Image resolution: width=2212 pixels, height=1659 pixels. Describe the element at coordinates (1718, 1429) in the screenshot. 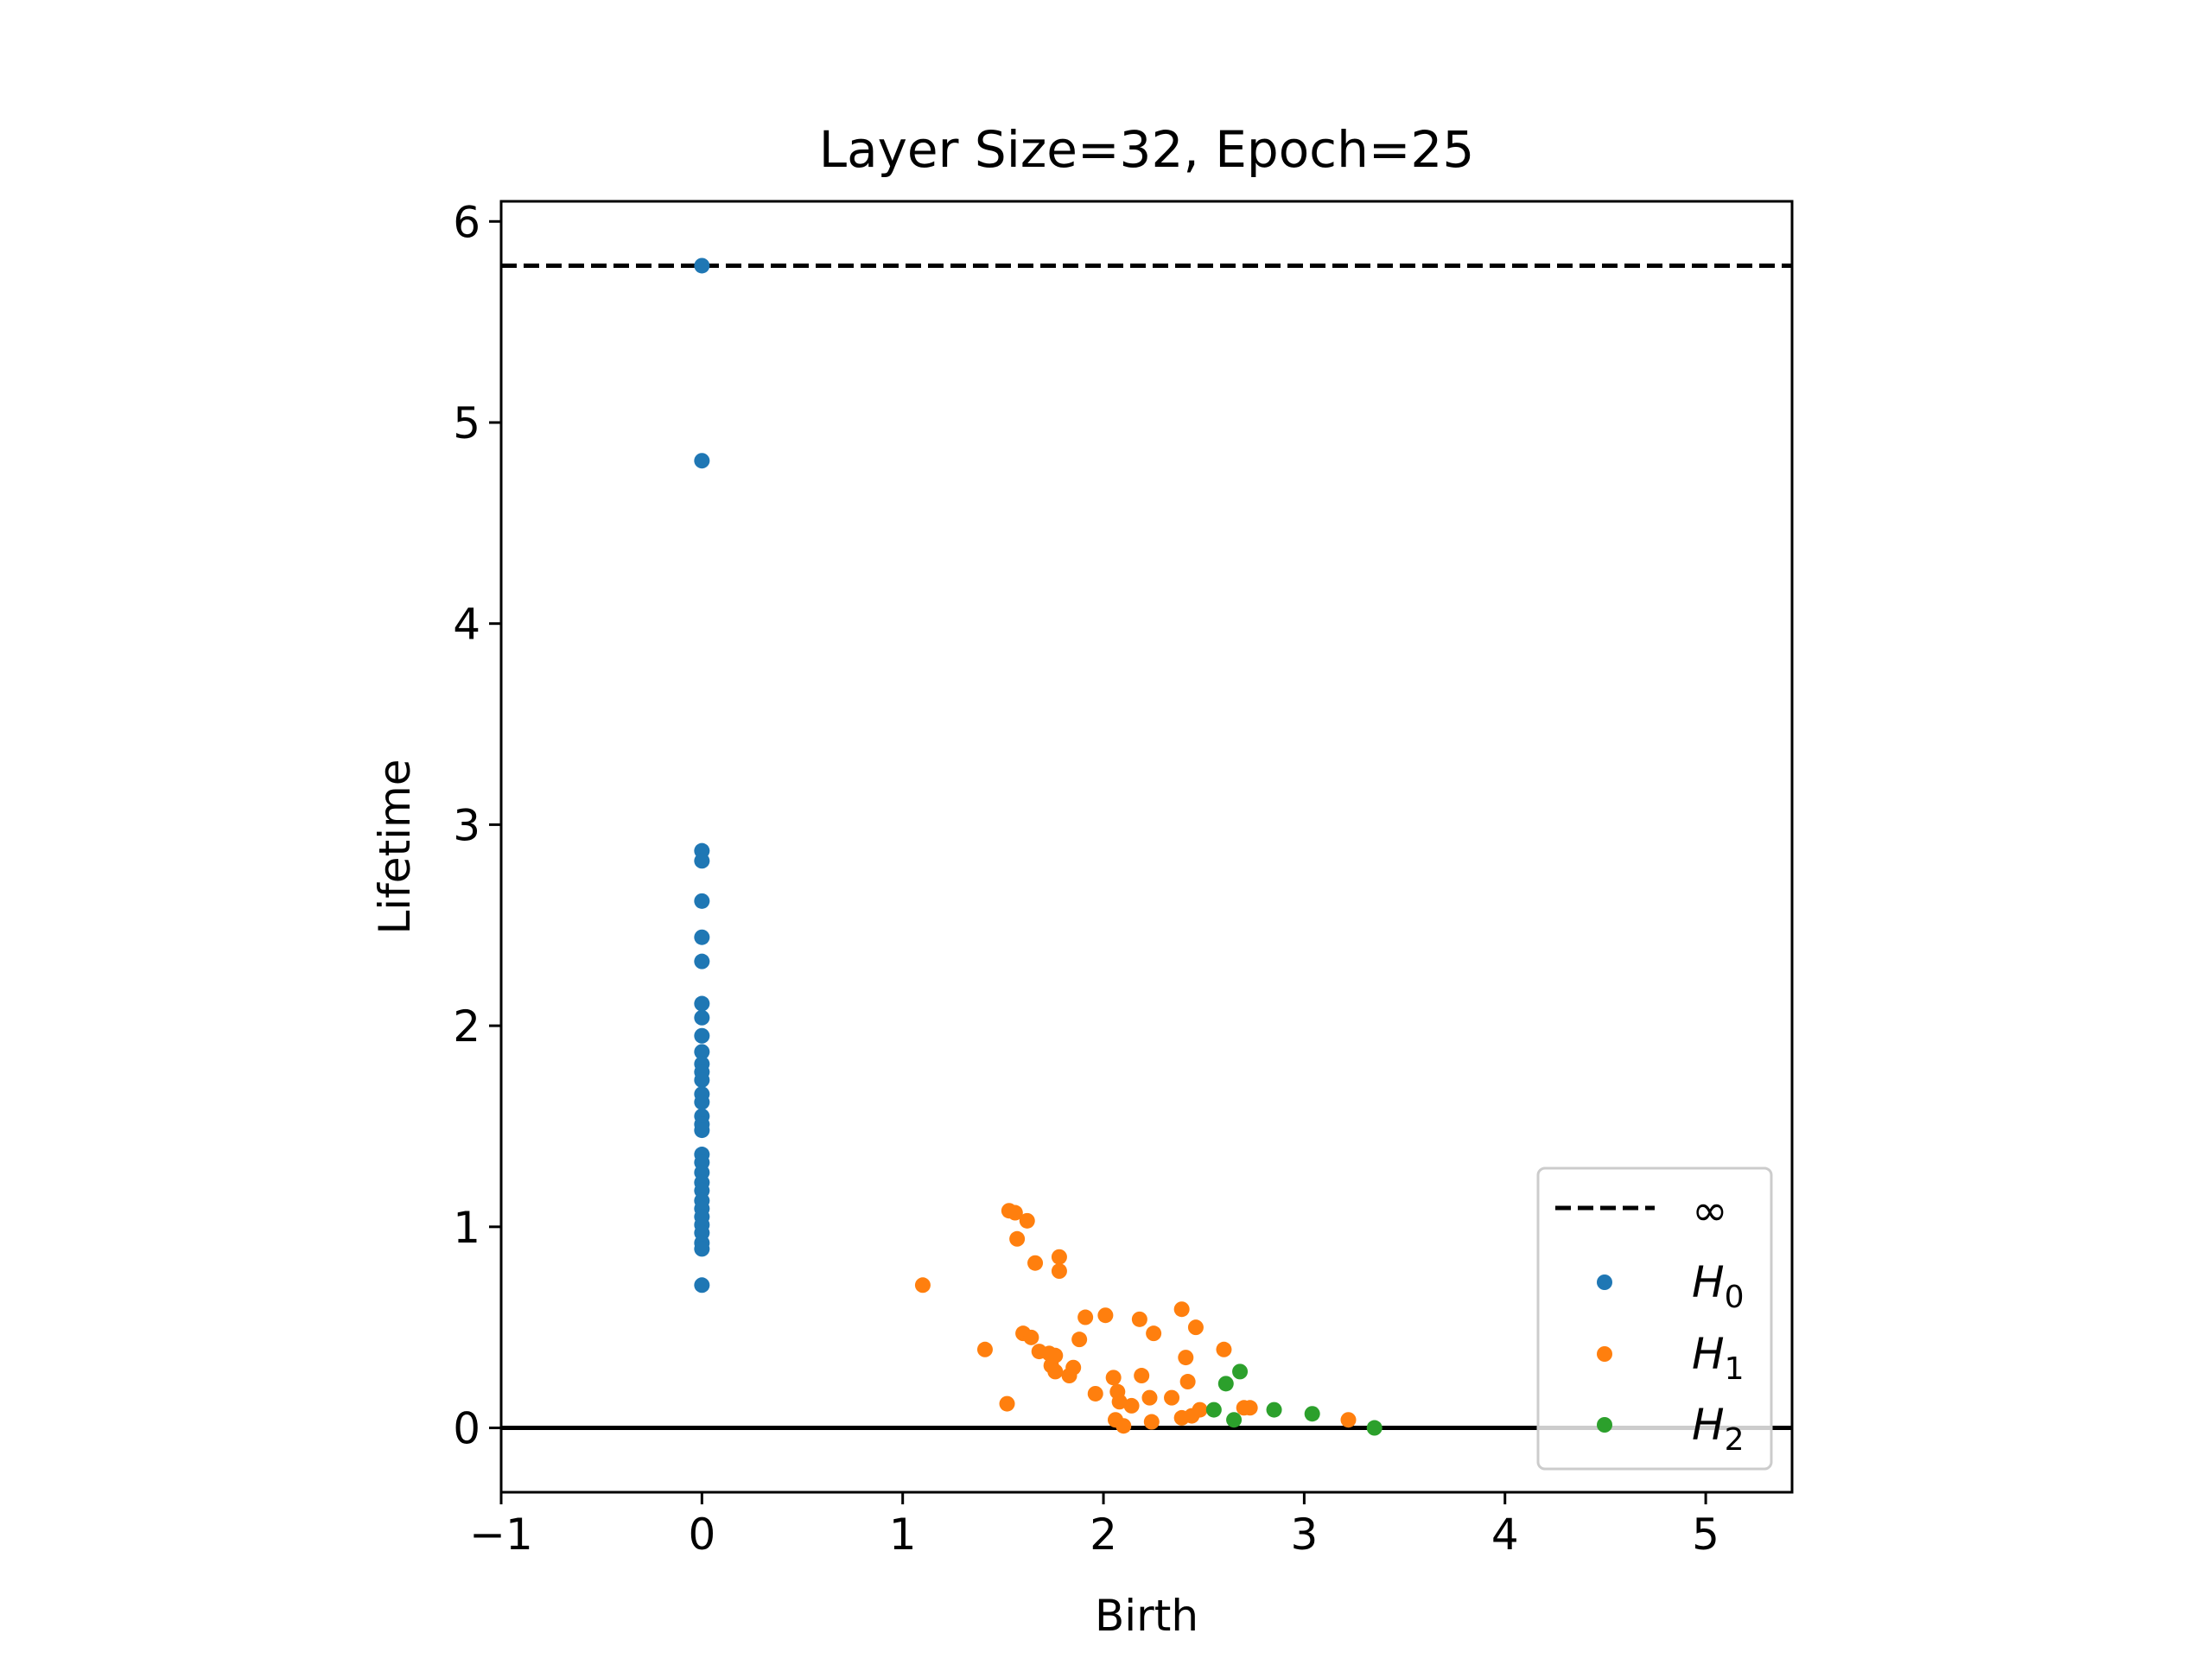

I see `legend-label-h2: H2` at that location.